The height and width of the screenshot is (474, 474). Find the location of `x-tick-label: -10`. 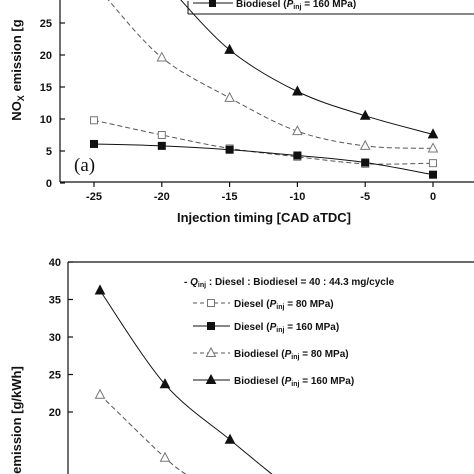

x-tick-label: -10 is located at coordinates (297, 197).